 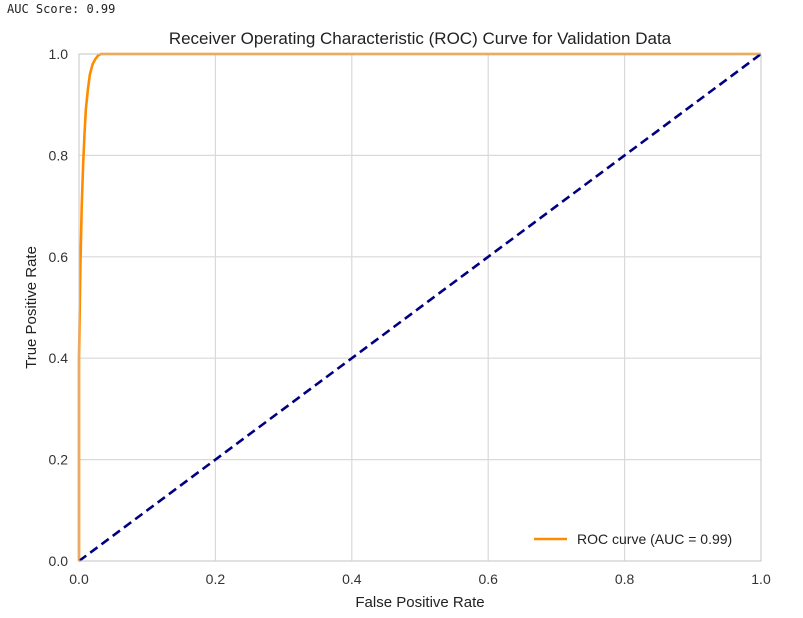 I want to click on legend: ROC curve (AUC = 0.99), so click(x=633, y=539).